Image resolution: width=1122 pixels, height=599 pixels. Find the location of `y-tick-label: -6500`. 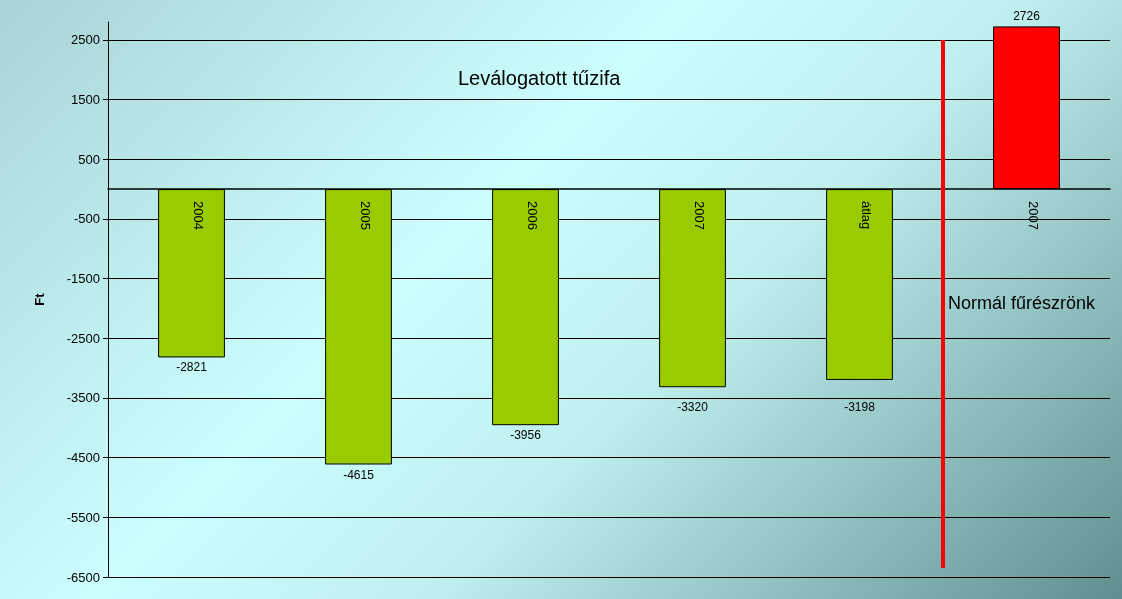

y-tick-label: -6500 is located at coordinates (83, 577).